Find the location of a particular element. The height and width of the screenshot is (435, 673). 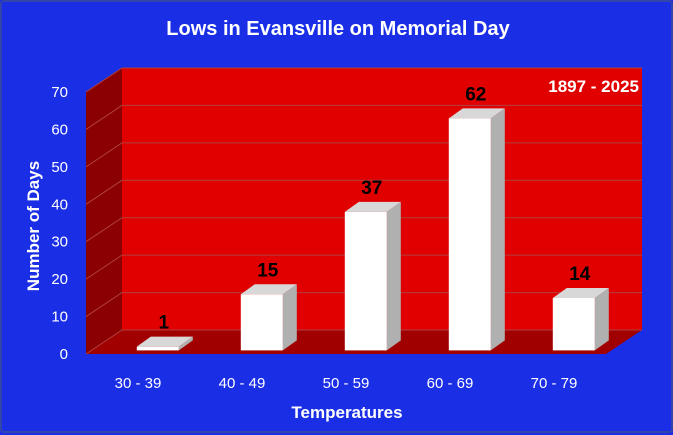

x-tick-label: 30 - 39 is located at coordinates (138, 383).